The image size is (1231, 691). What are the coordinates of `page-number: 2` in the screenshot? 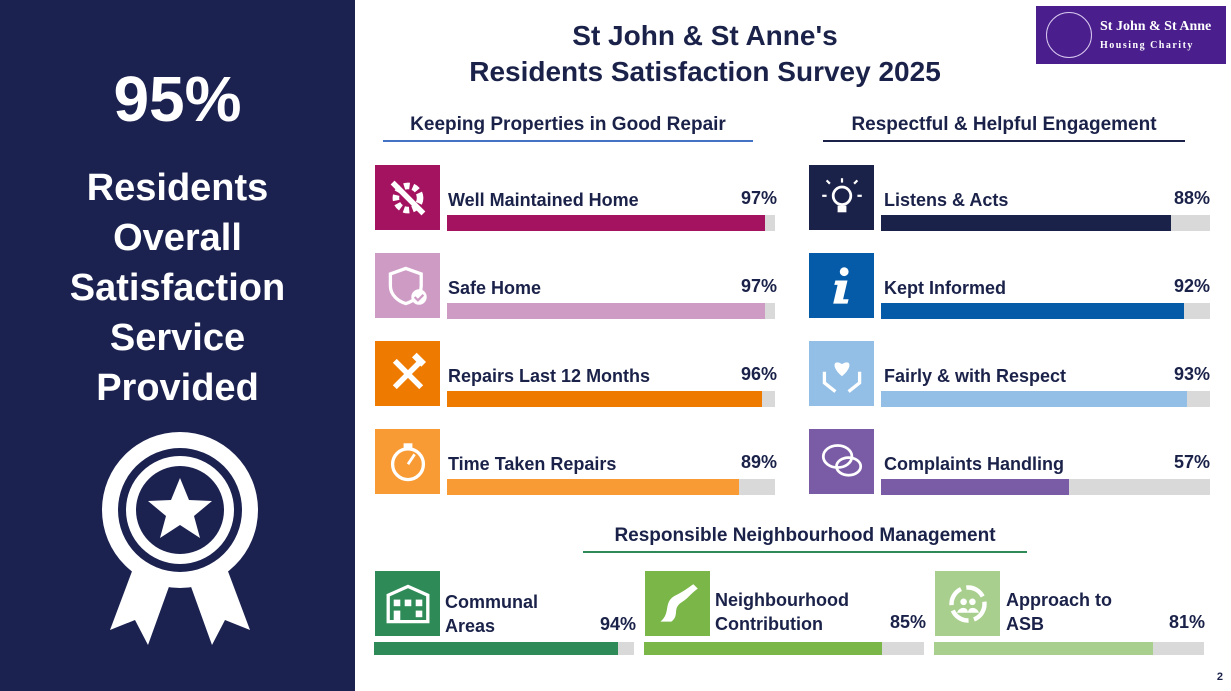 It's located at (1219, 677).